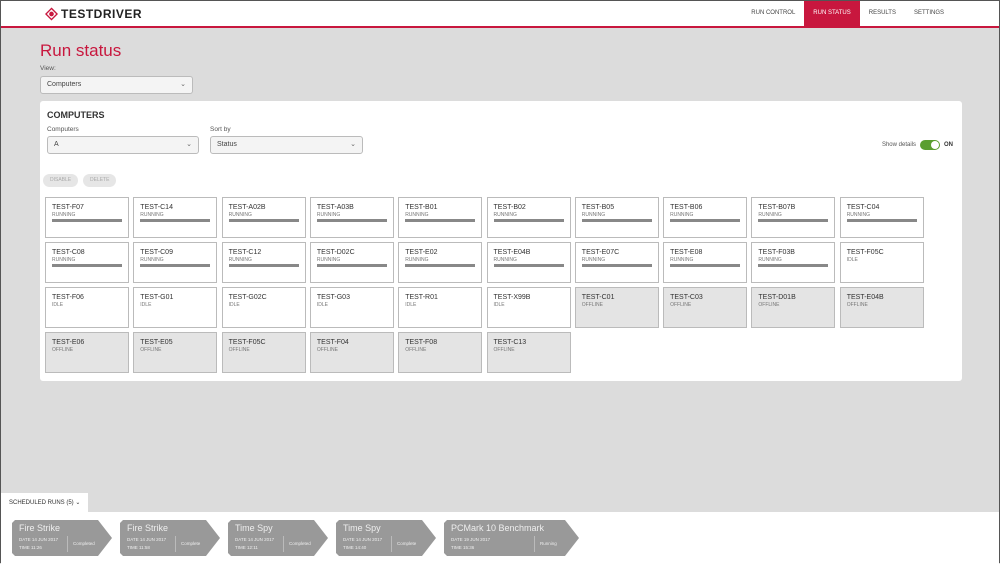  What do you see at coordinates (263, 352) in the screenshot?
I see `computer-card: TEST-F05C OFFLINE` at bounding box center [263, 352].